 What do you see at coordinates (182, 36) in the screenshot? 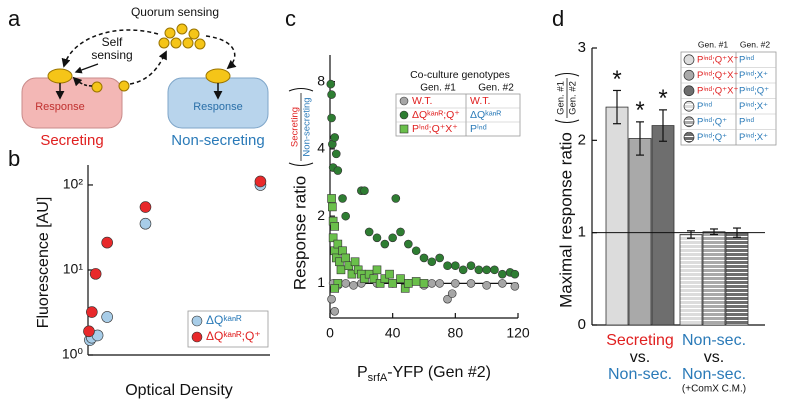
I see `signal-cluster` at bounding box center [182, 36].